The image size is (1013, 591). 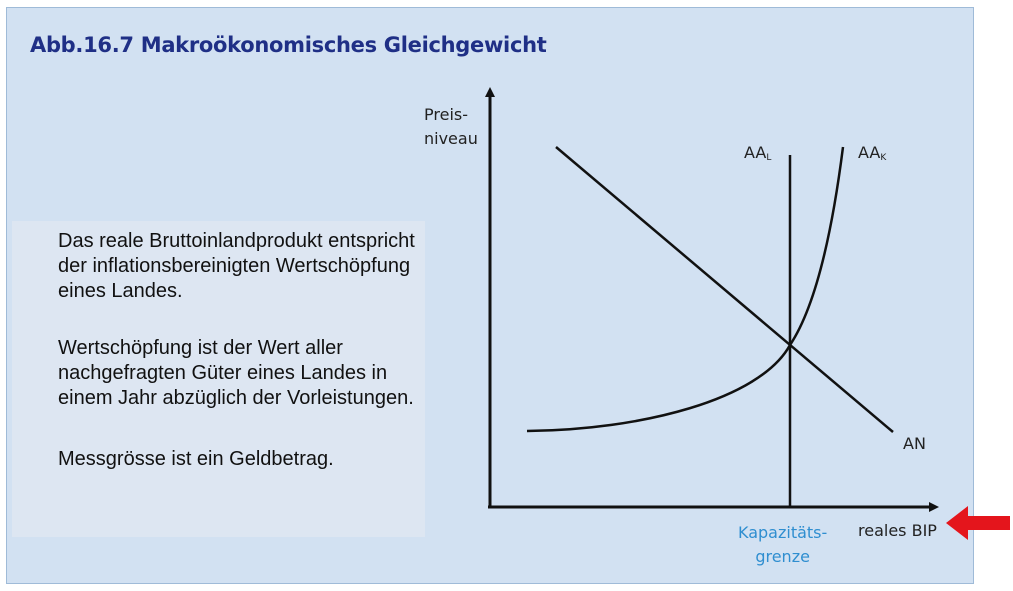 What do you see at coordinates (914, 443) in the screenshot?
I see `an-label: AN` at bounding box center [914, 443].